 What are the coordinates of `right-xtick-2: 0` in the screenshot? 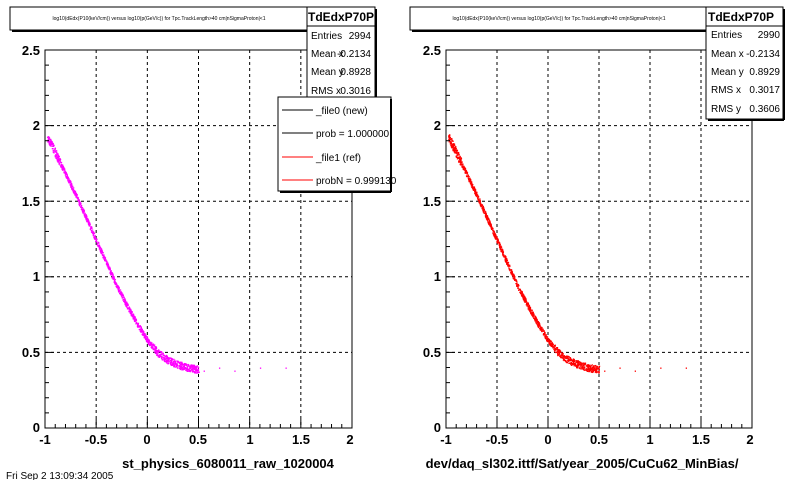 It's located at (547, 439).